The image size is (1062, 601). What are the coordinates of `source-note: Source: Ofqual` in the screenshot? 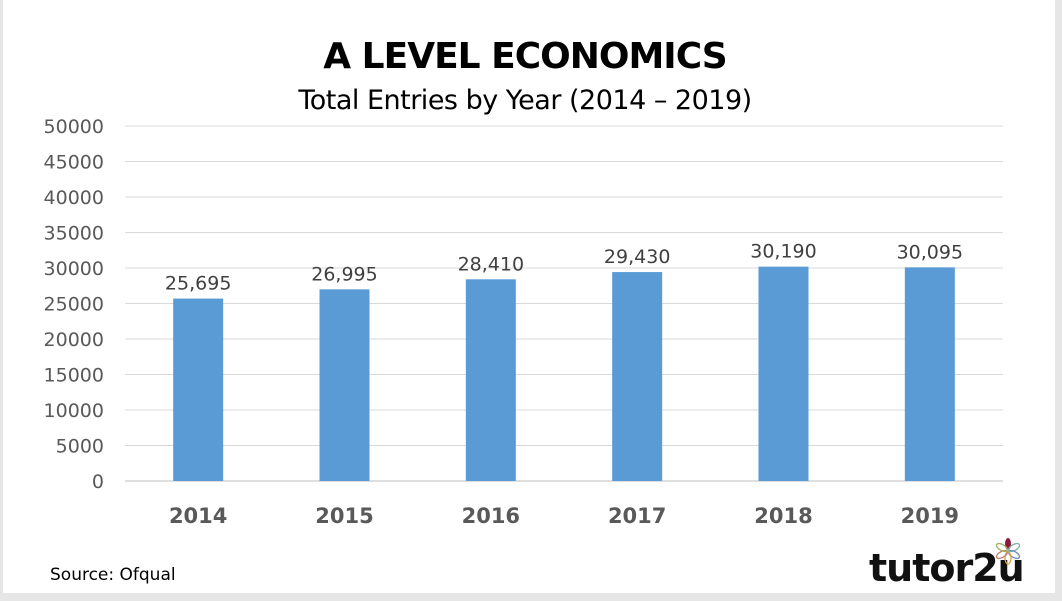 It's located at (113, 575).